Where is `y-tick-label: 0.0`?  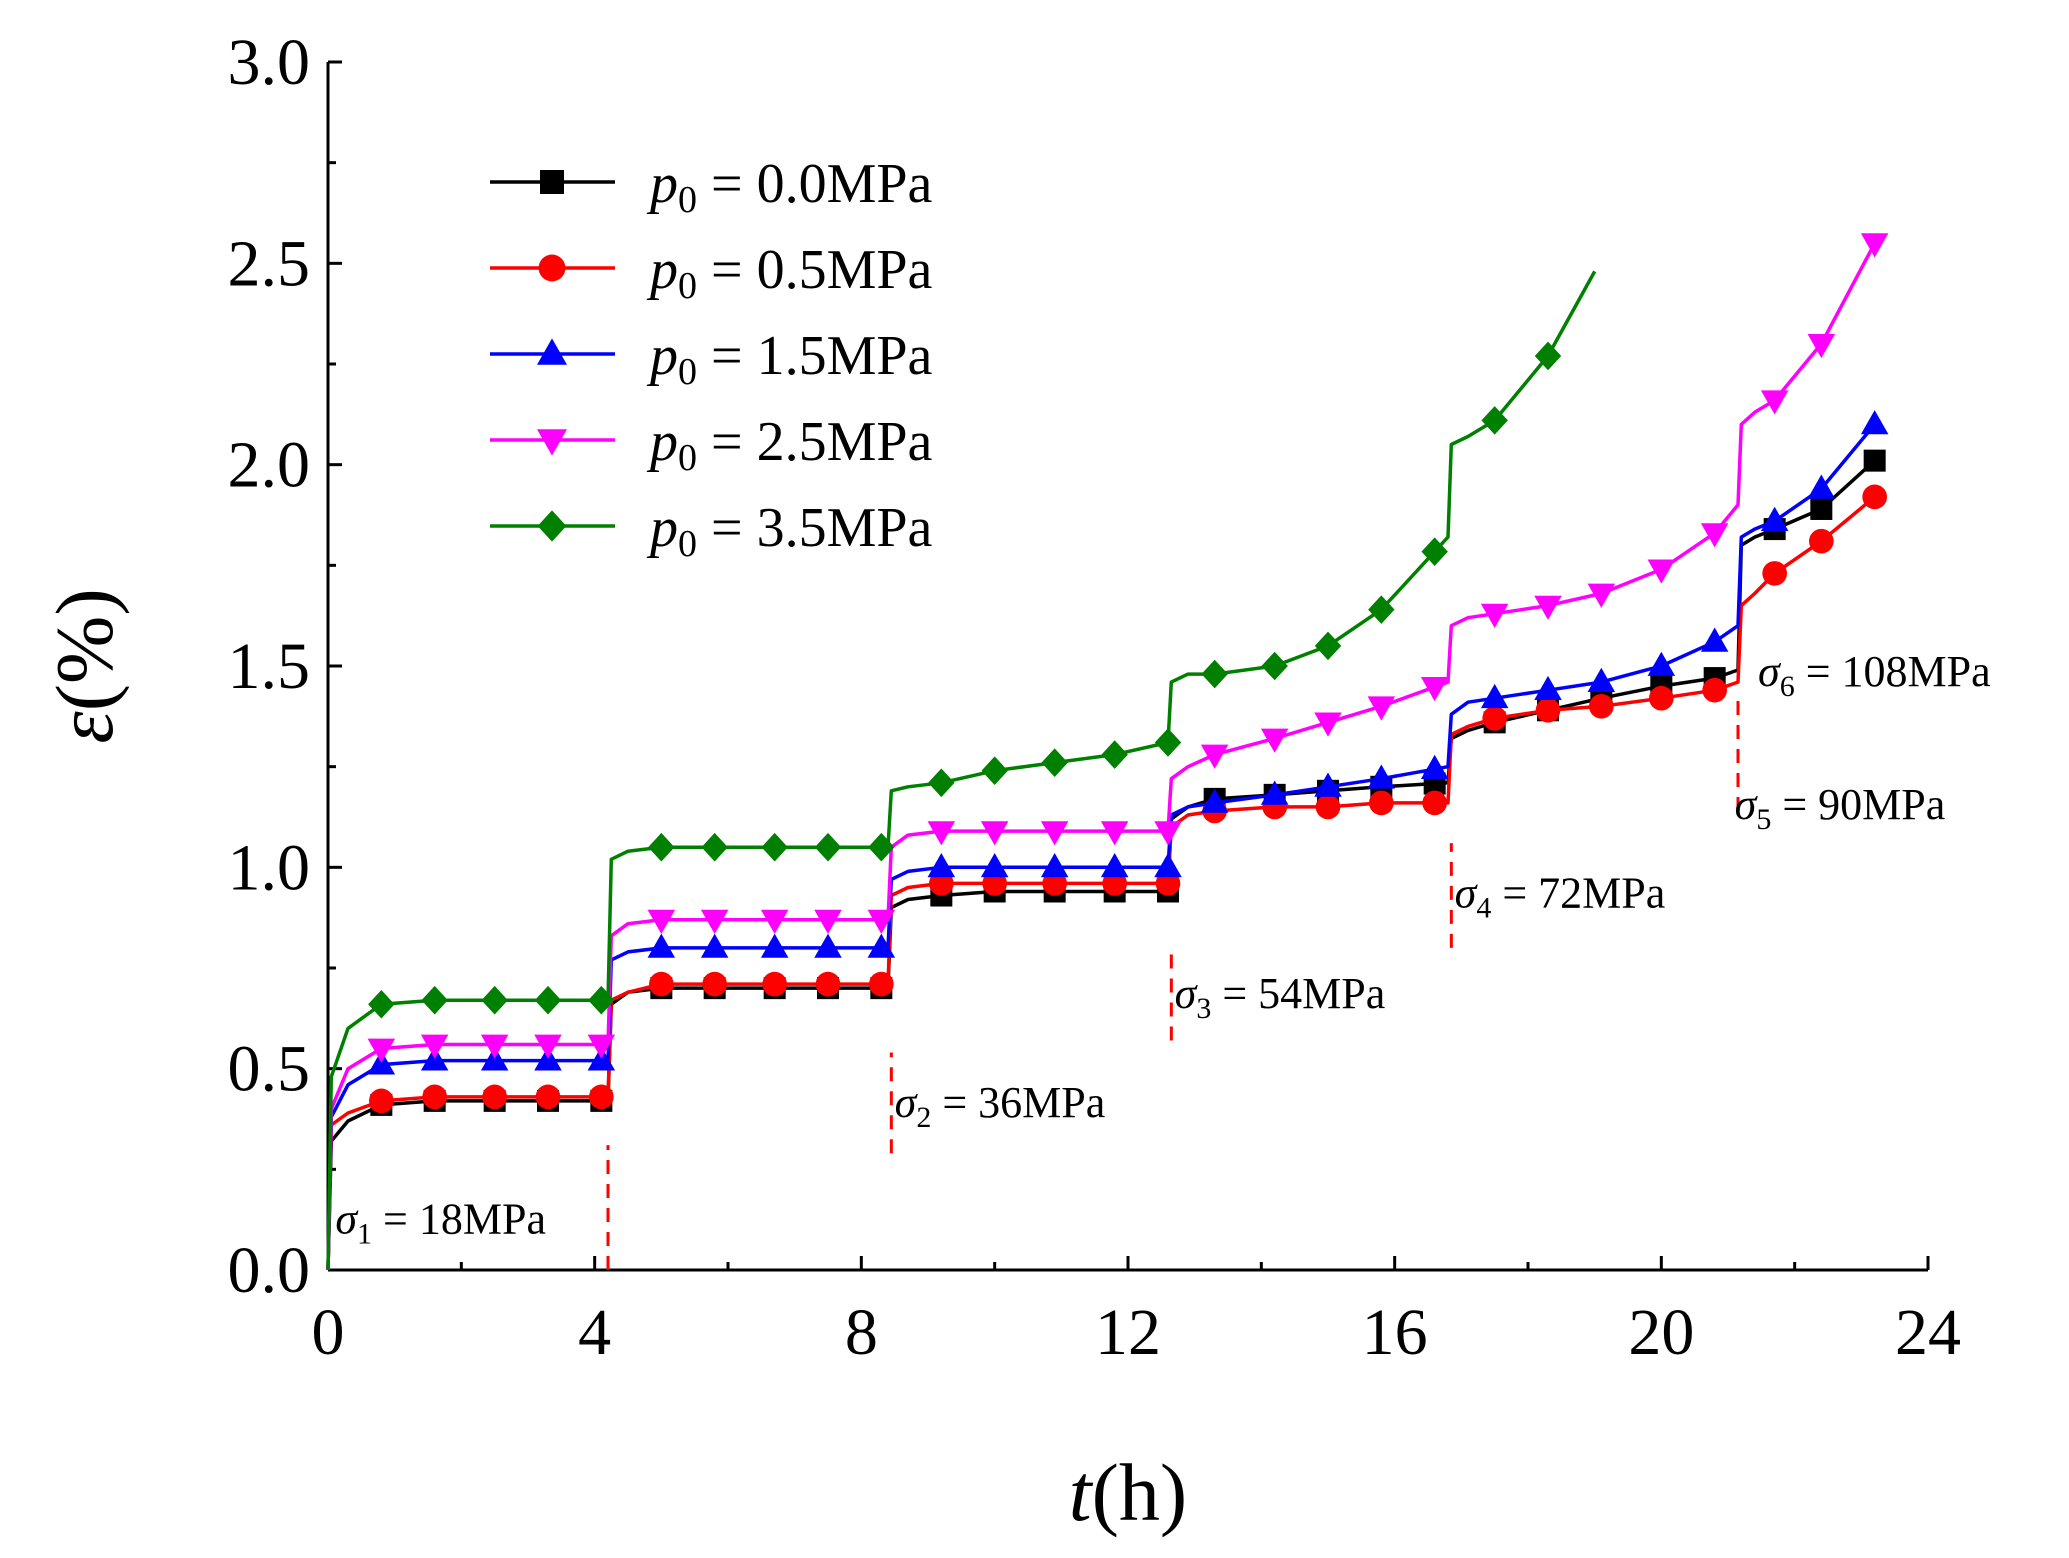 y-tick-label: 0.0 is located at coordinates (269, 1270).